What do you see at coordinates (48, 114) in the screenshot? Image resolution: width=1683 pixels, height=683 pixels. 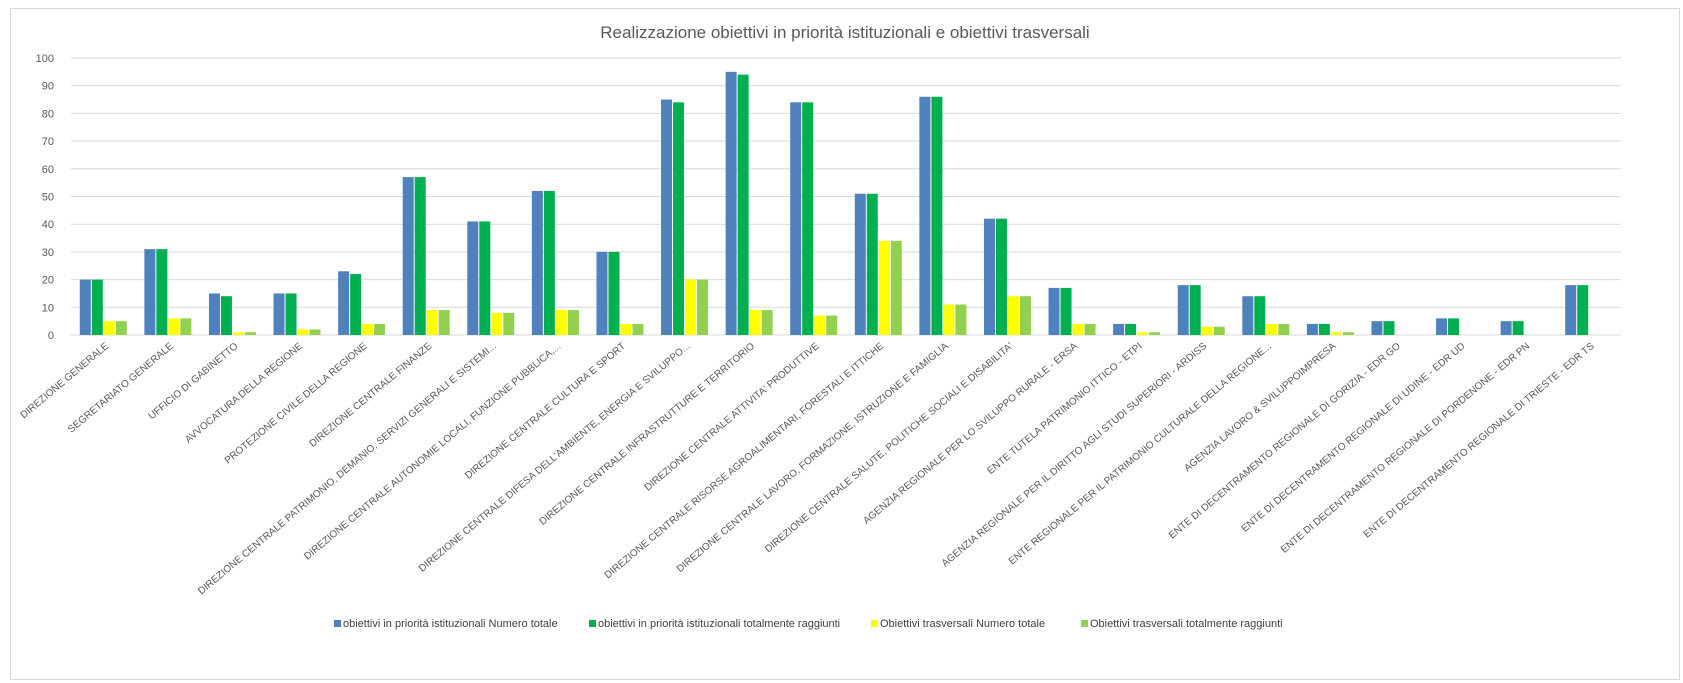 I see `y-tick-label: 80` at bounding box center [48, 114].